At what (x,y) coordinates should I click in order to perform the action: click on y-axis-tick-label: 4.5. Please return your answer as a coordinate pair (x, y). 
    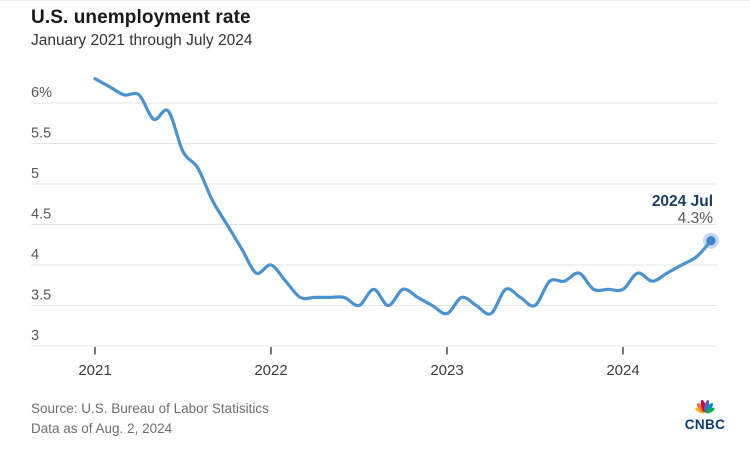
    Looking at the image, I should click on (41, 215).